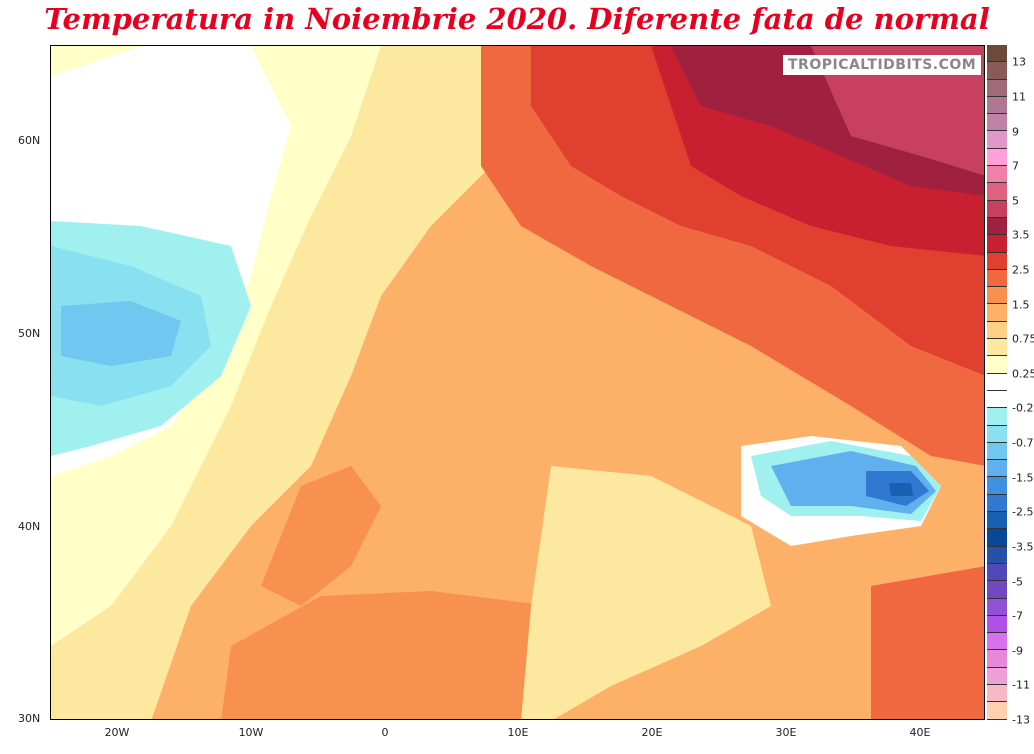 The height and width of the screenshot is (754, 1034). I want to click on colorbar-label: 3.5, so click(1021, 235).